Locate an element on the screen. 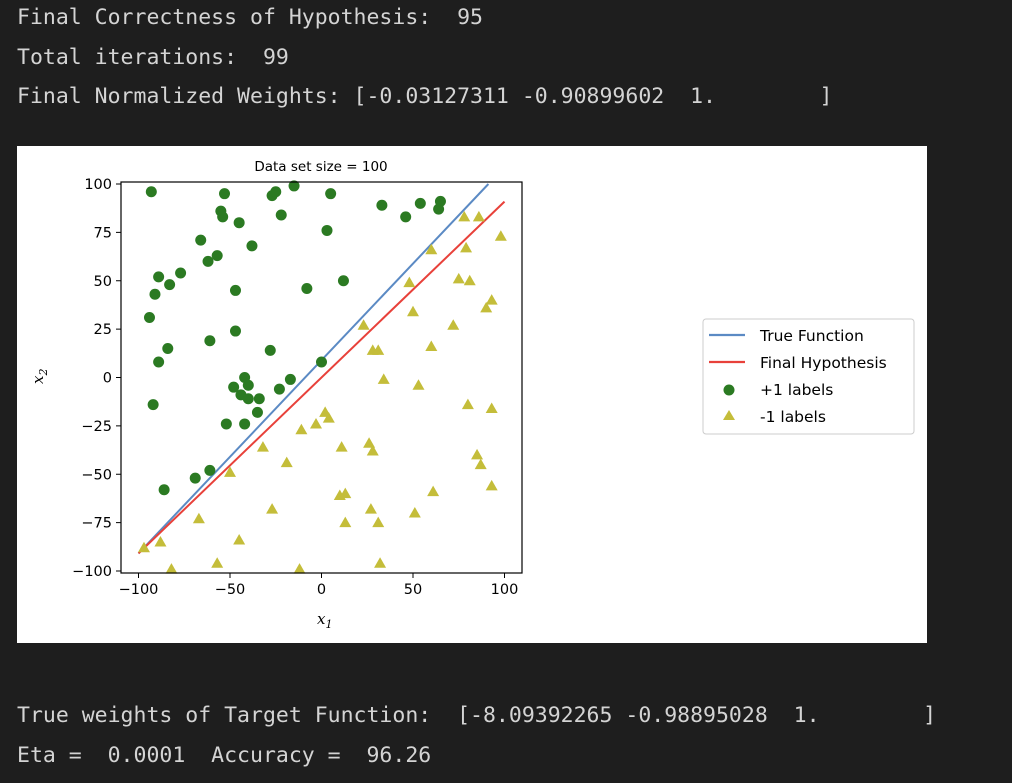 The image size is (1012, 783). y-axis-label: x2 is located at coordinates (39, 376).